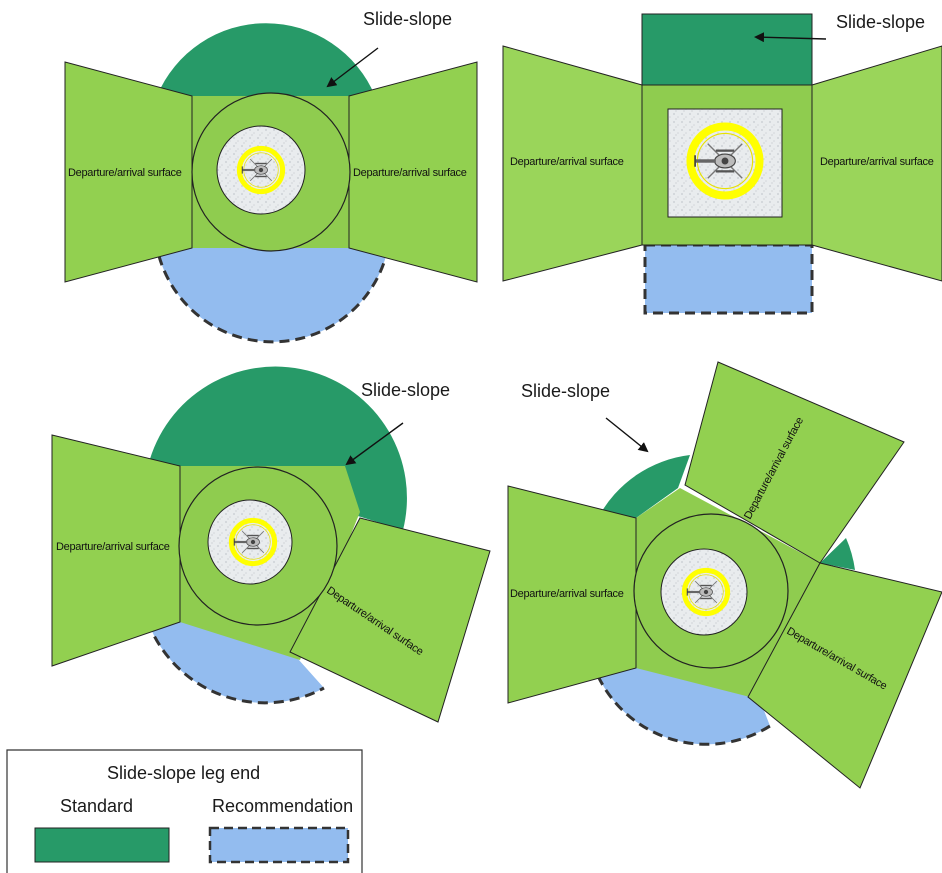  What do you see at coordinates (837, 554) in the screenshot?
I see `slide-slope-standard-right` at bounding box center [837, 554].